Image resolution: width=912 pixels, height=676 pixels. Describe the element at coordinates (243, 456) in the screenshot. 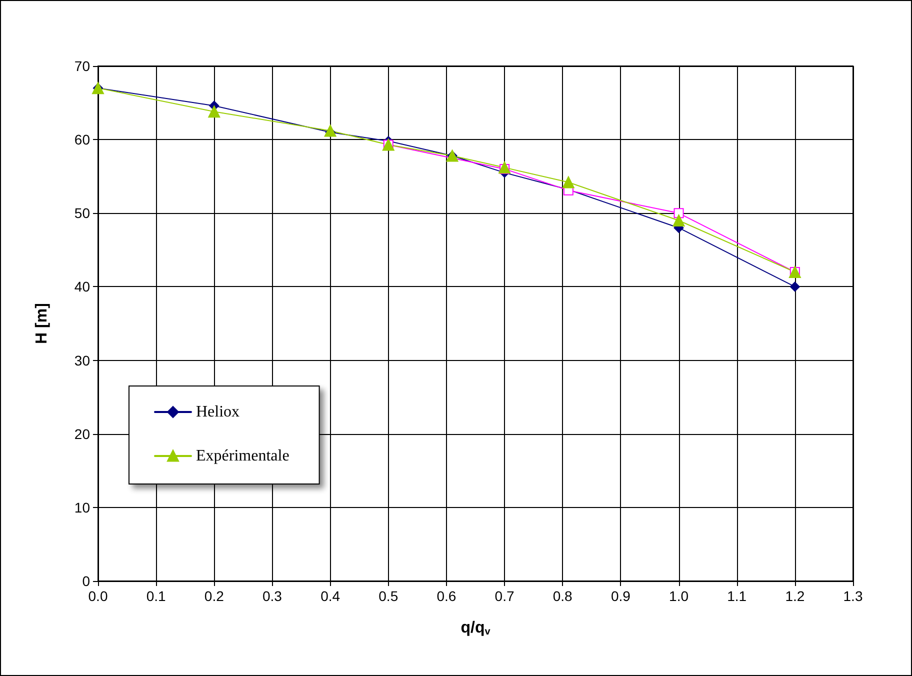

I see `legend-label: Expérimentale` at that location.